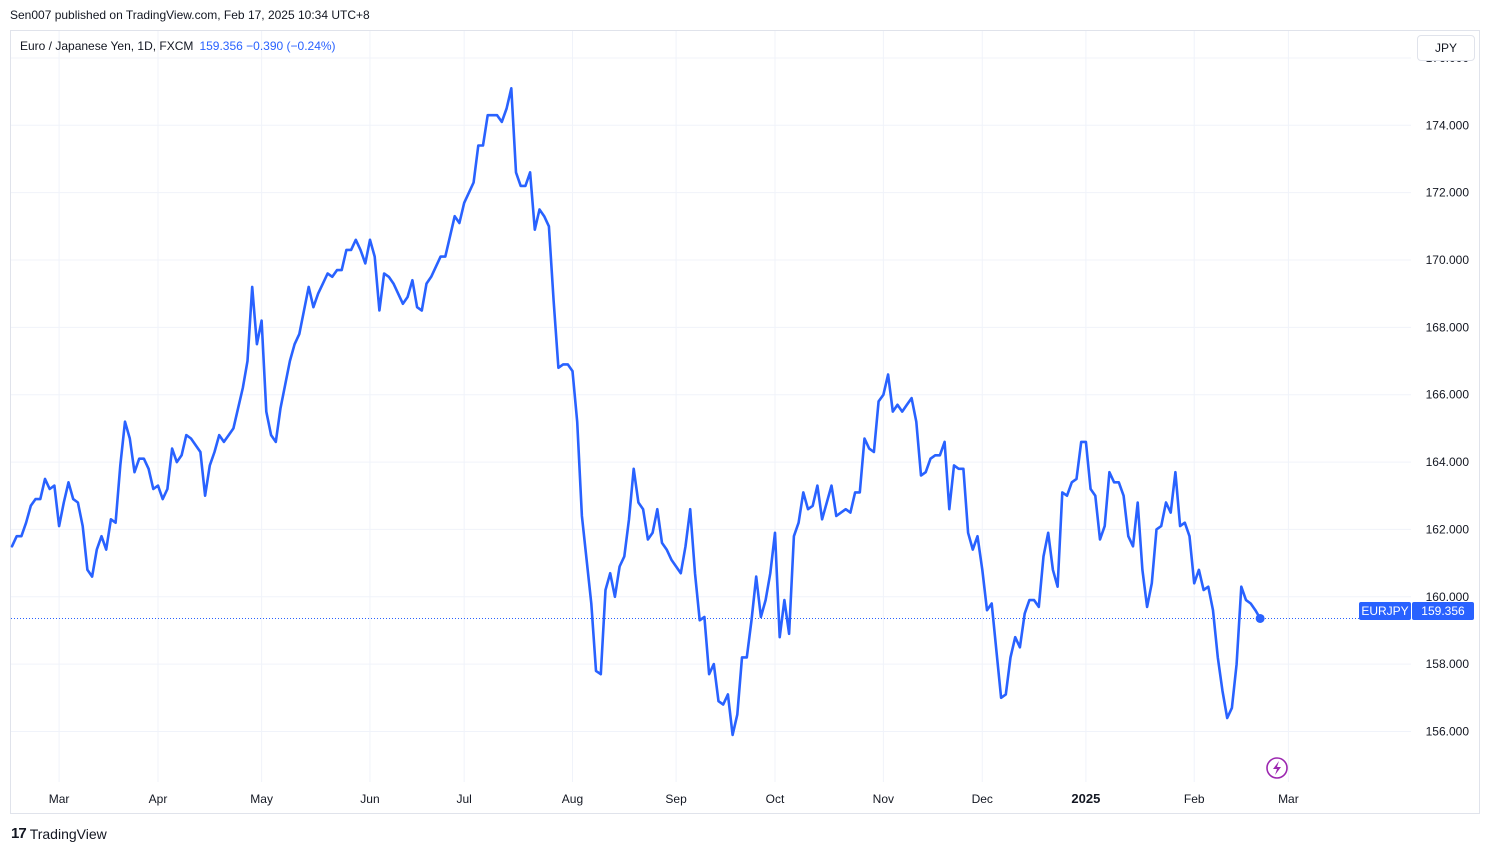 The image size is (1491, 853). I want to click on lightning-icon, so click(1277, 768).